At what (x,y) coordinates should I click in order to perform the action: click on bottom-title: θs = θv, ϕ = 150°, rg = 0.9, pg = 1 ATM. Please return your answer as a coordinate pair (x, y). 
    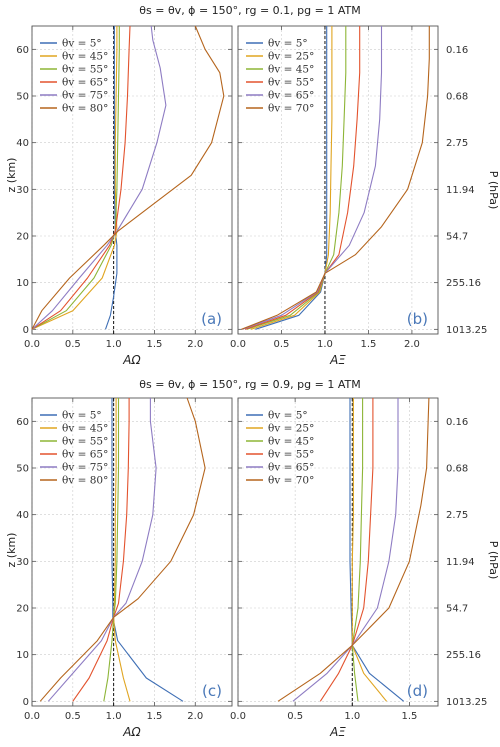
    Looking at the image, I should click on (249, 384).